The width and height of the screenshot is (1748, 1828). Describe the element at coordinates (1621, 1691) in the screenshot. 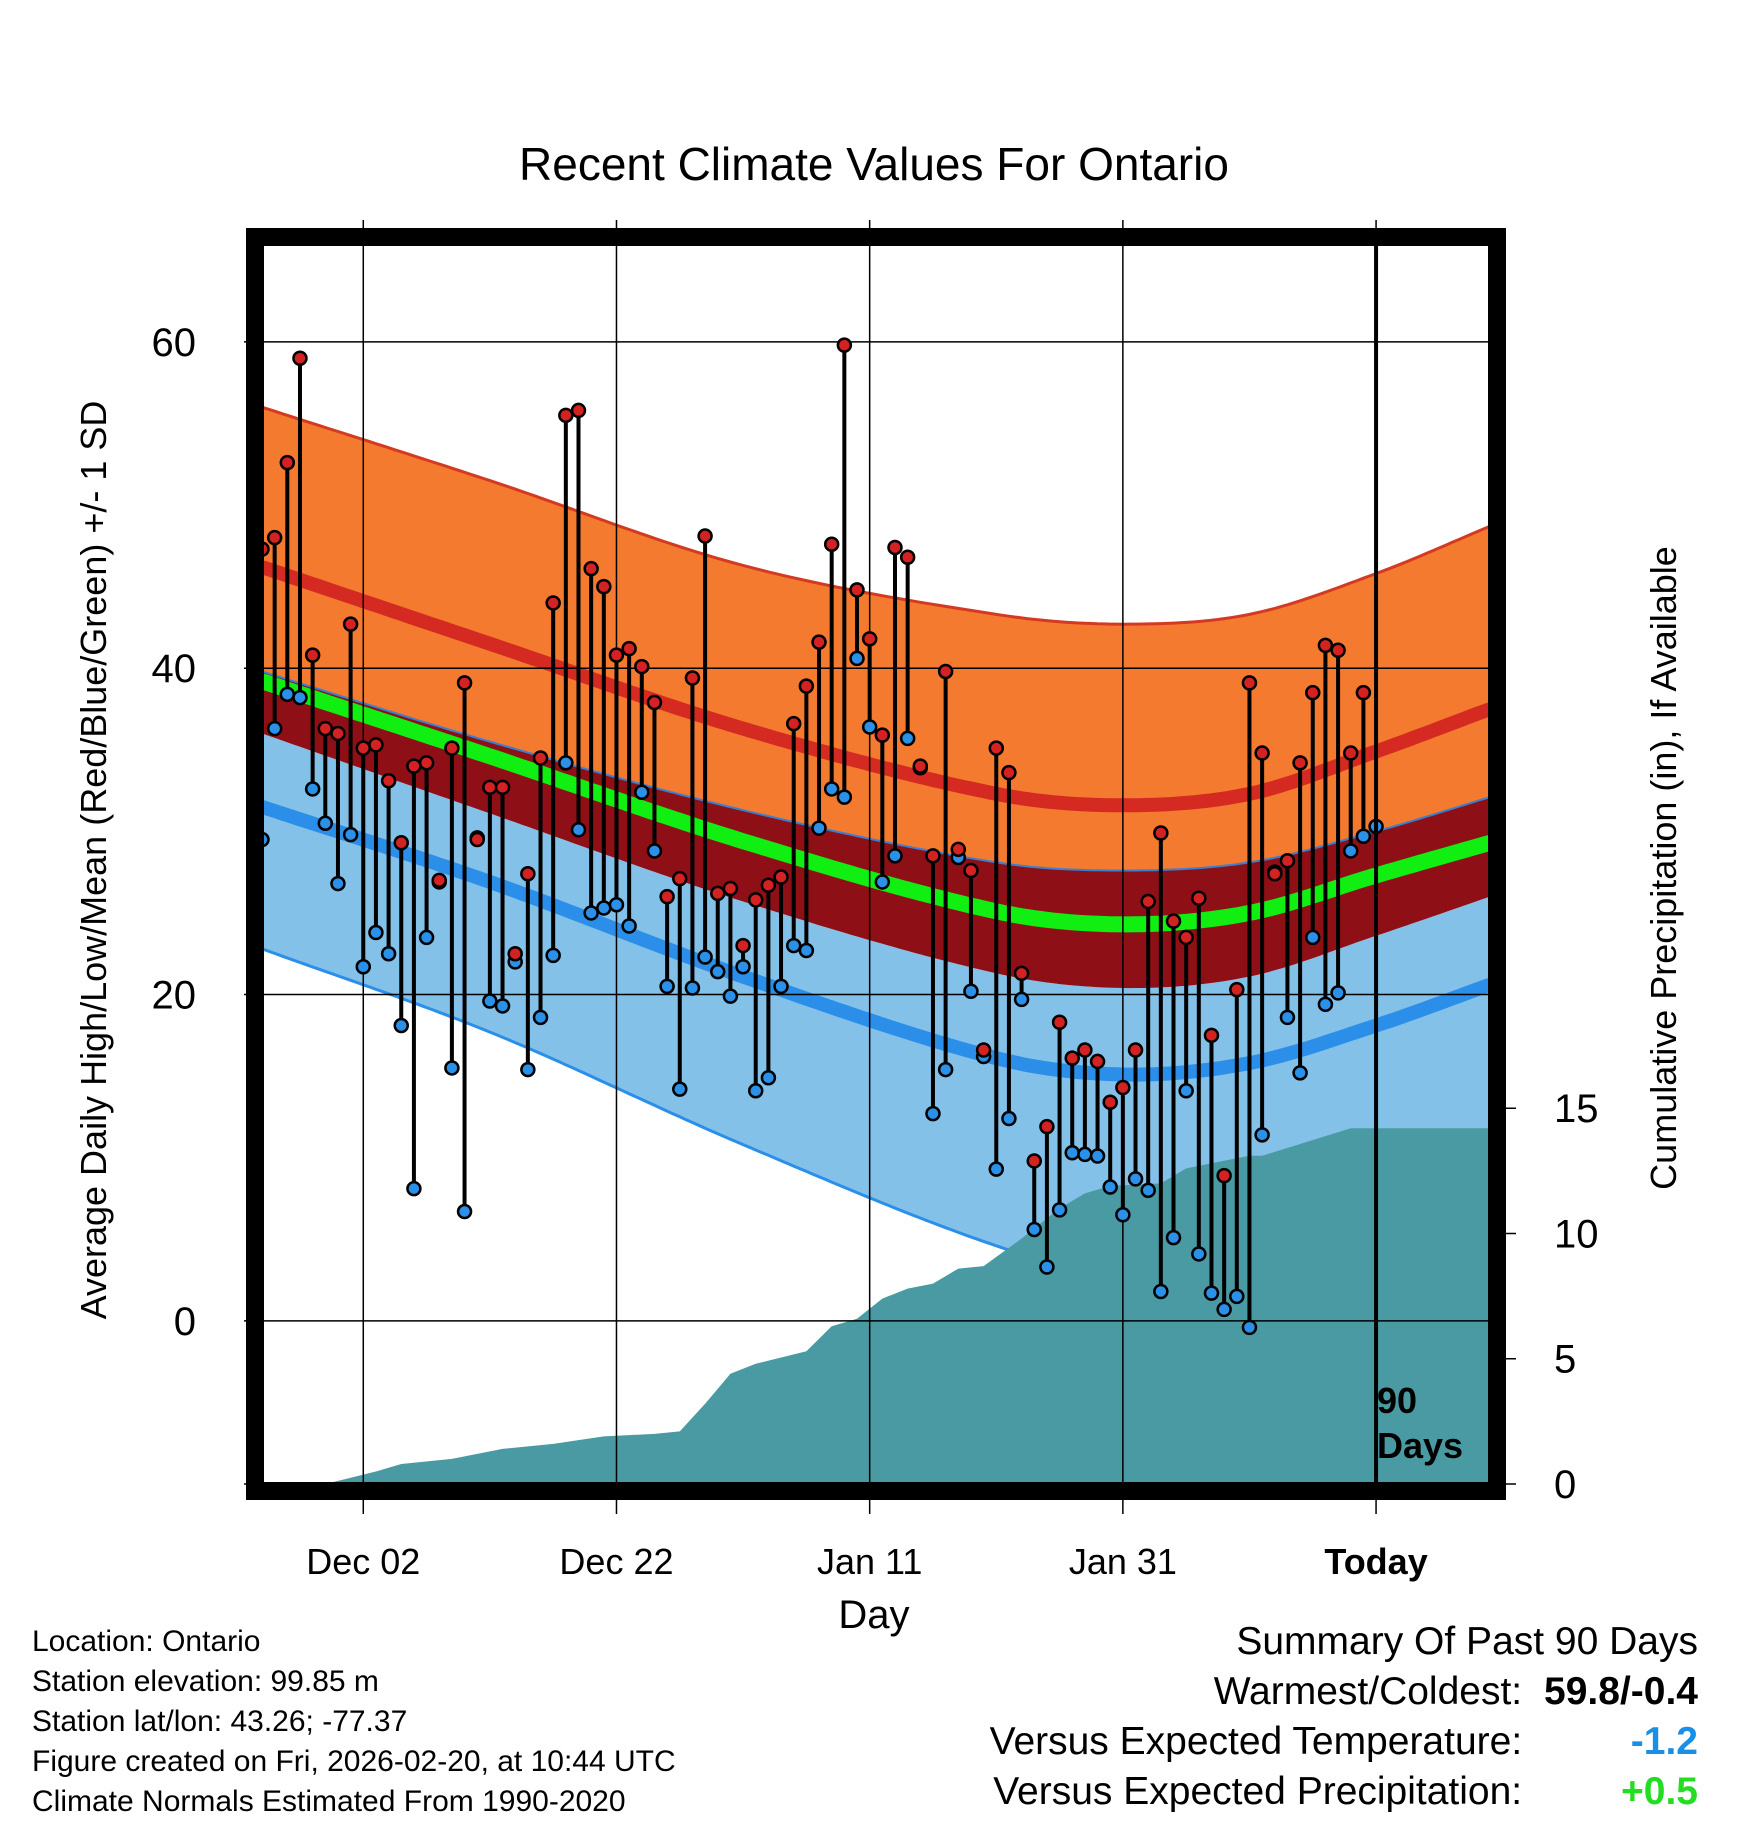

I see `warmest-coldest-value: 59.8/-0.4` at that location.